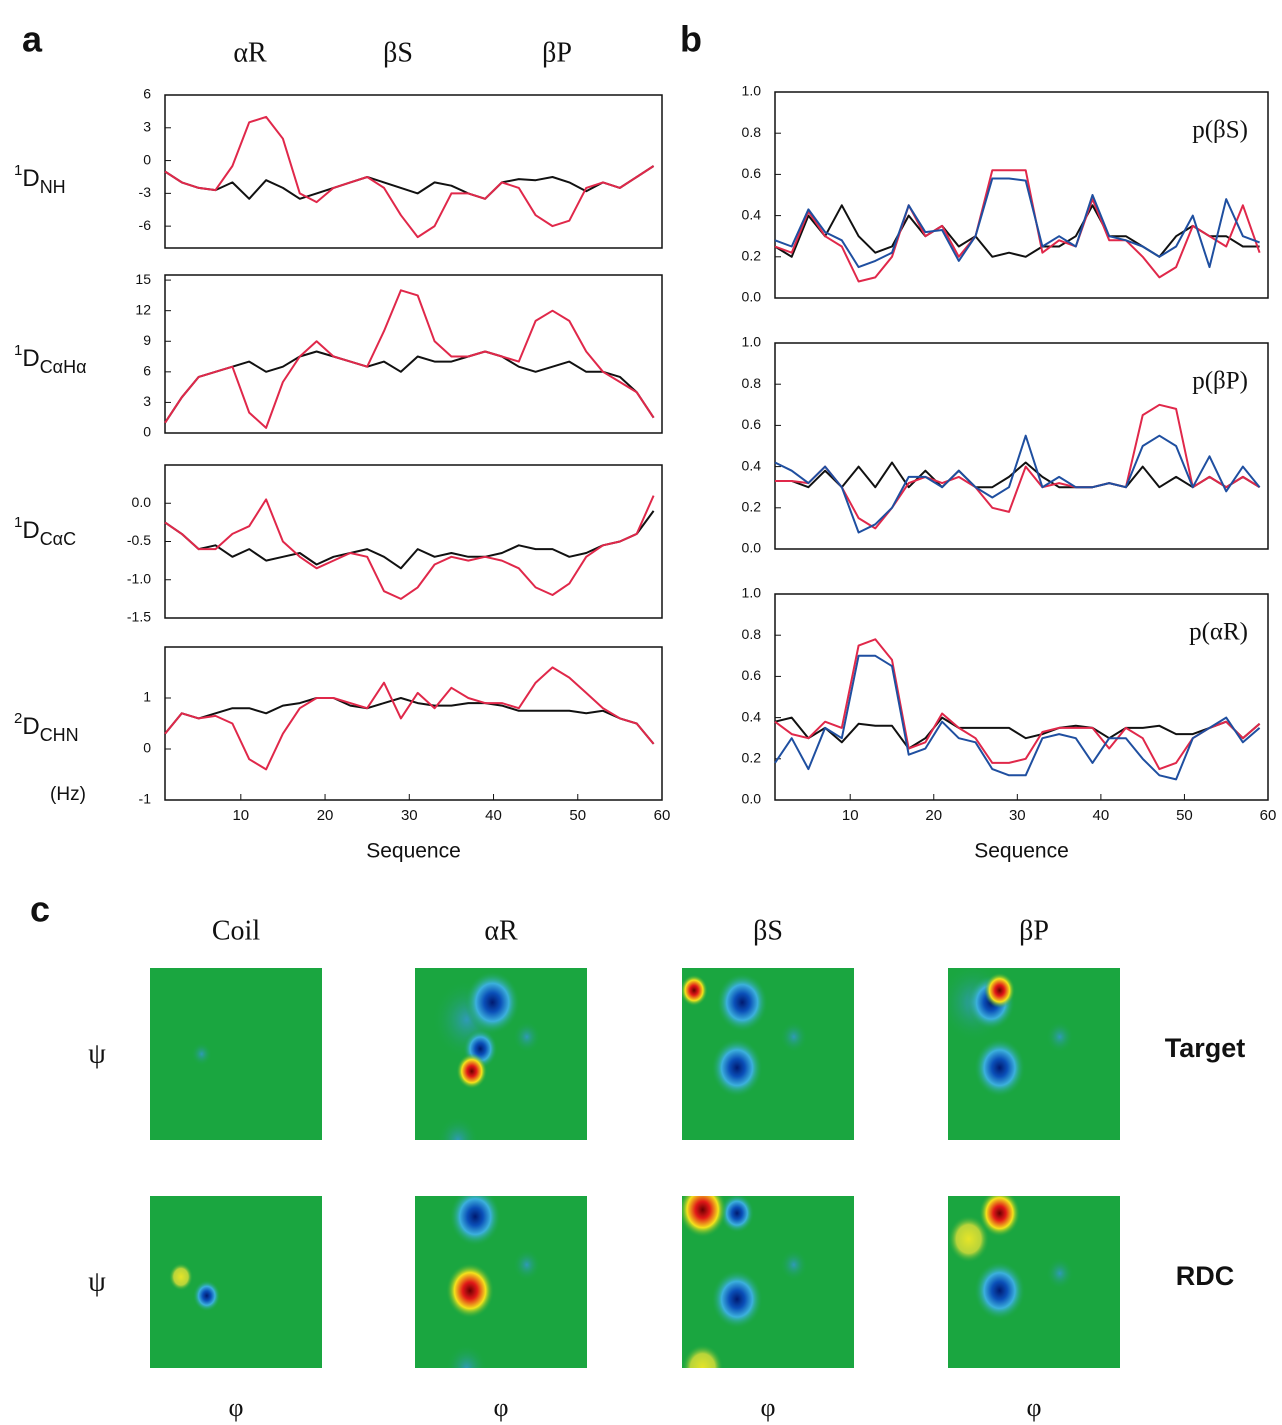 The width and height of the screenshot is (1282, 1425). Describe the element at coordinates (1034, 930) in the screenshot. I see `map-column-header: βP` at that location.